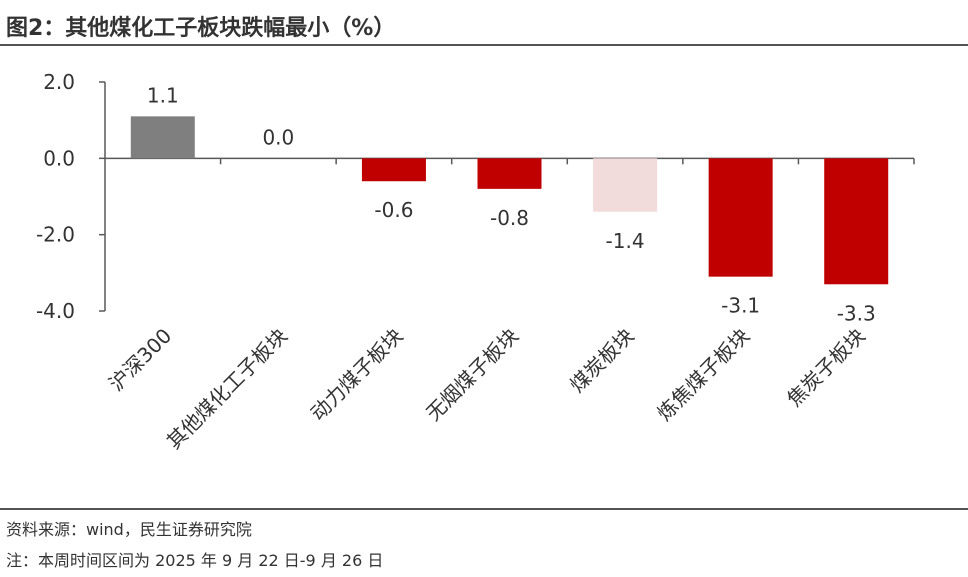  I want to click on value-label: -1.4, so click(625, 241).